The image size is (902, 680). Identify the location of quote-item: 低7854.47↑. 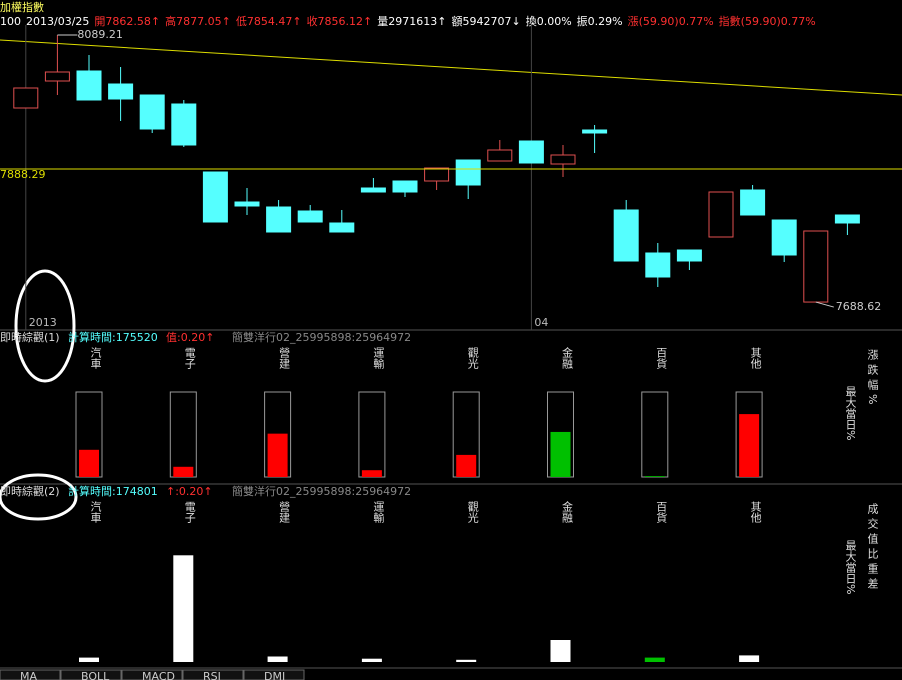
(269, 21).